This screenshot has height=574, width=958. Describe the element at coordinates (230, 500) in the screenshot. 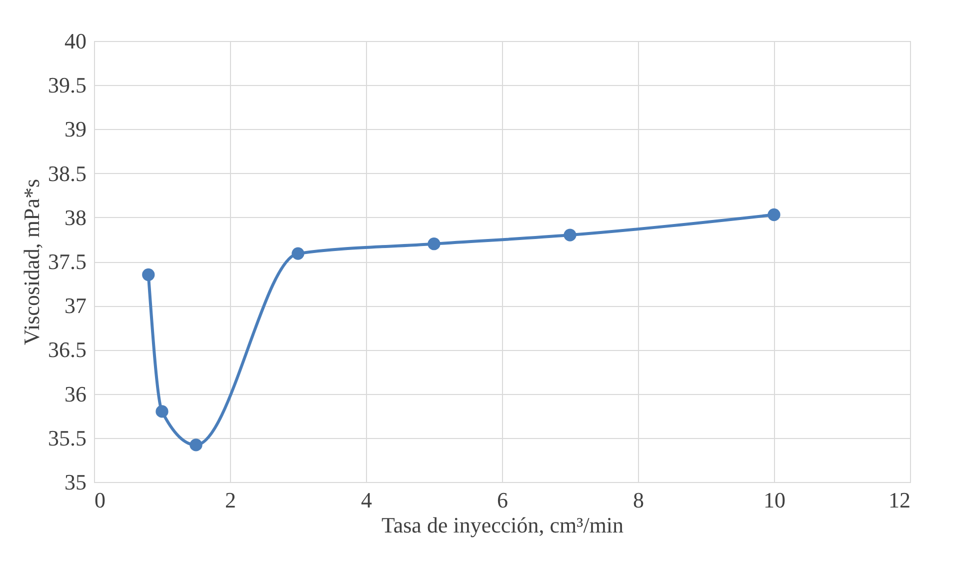

I see `x-tick-label: 2` at that location.